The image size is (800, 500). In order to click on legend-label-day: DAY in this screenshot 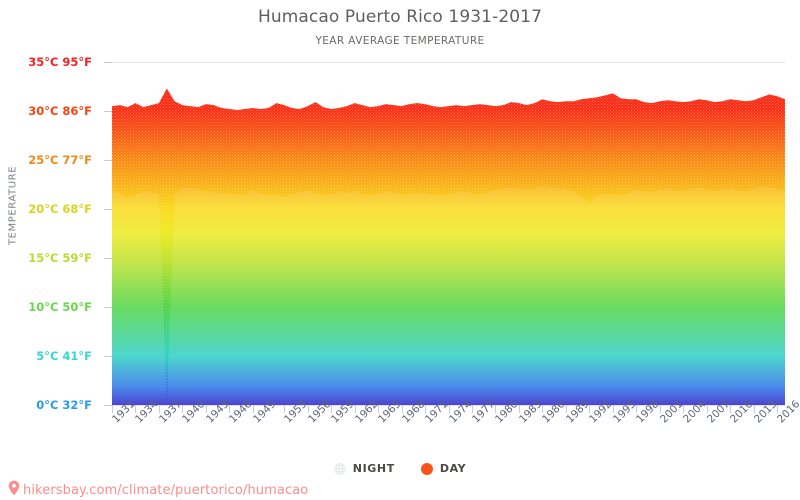, I will do `click(453, 468)`.